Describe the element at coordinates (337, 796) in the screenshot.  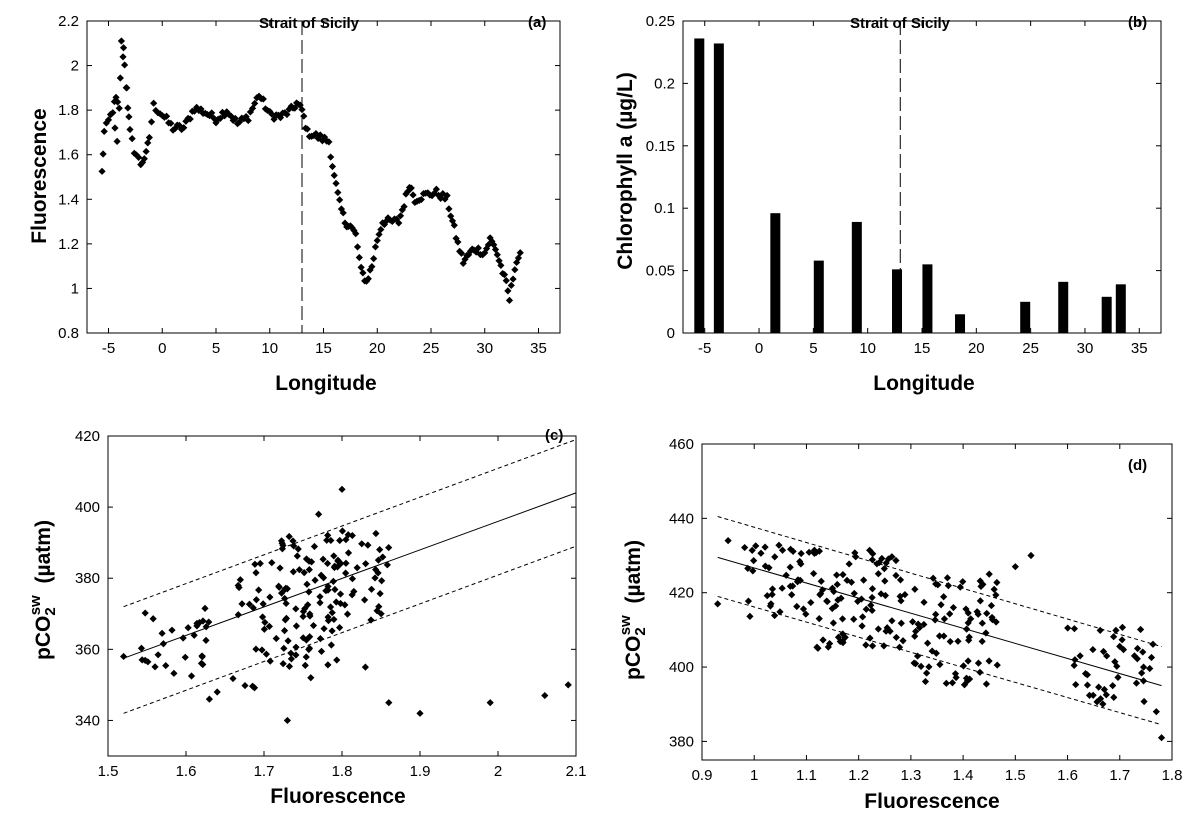
I see `panel-c-xlabel: Fluorescence` at that location.